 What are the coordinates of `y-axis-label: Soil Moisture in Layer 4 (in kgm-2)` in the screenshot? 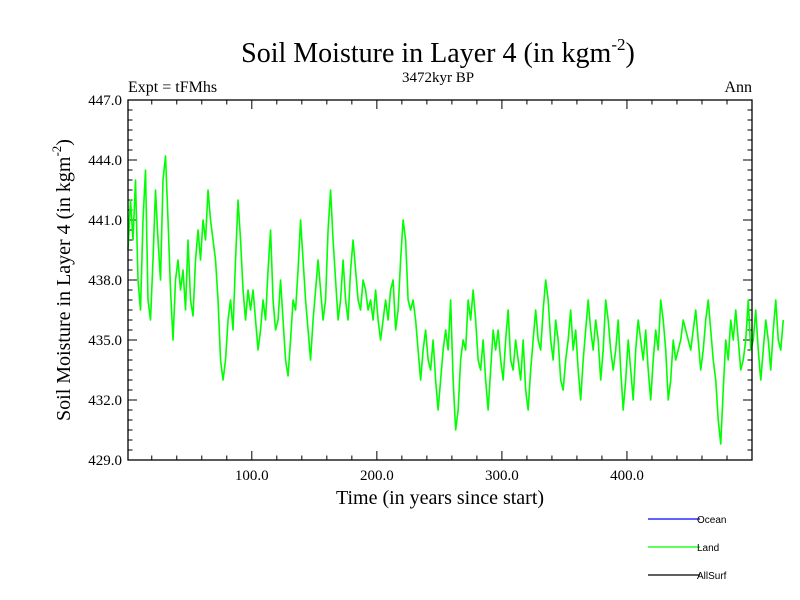 It's located at (62, 280).